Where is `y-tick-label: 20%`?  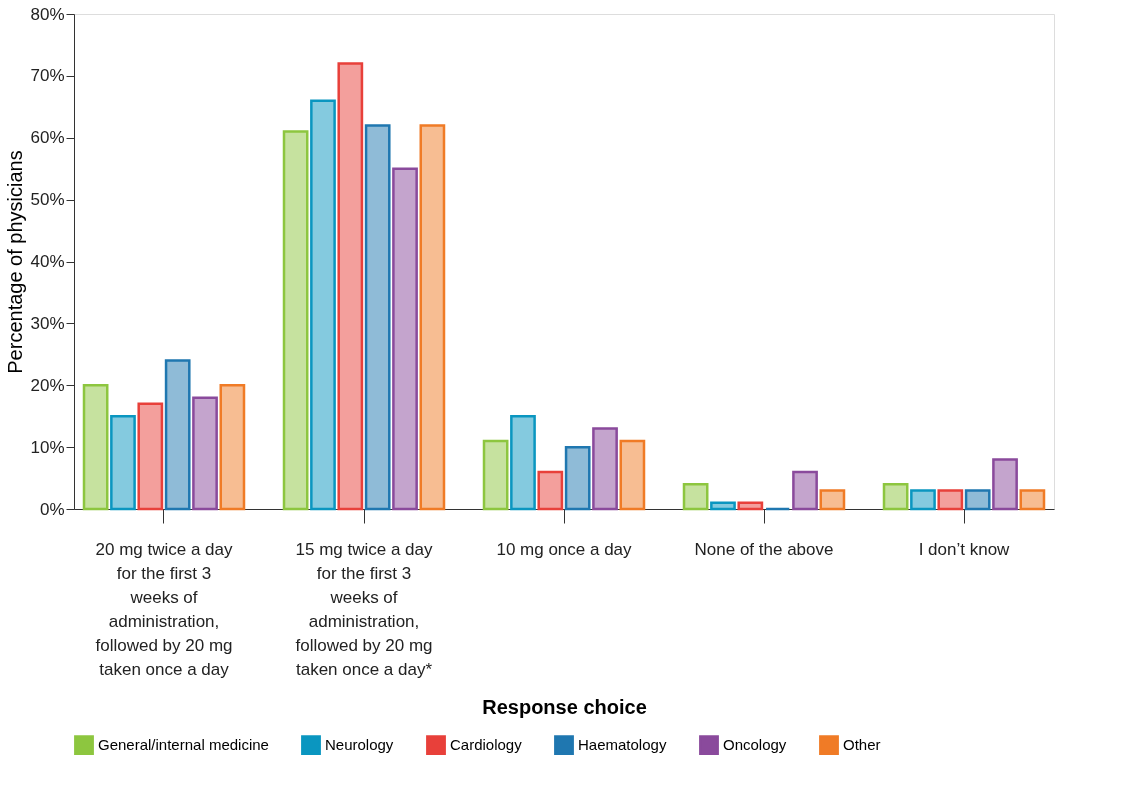 y-tick-label: 20% is located at coordinates (47, 385).